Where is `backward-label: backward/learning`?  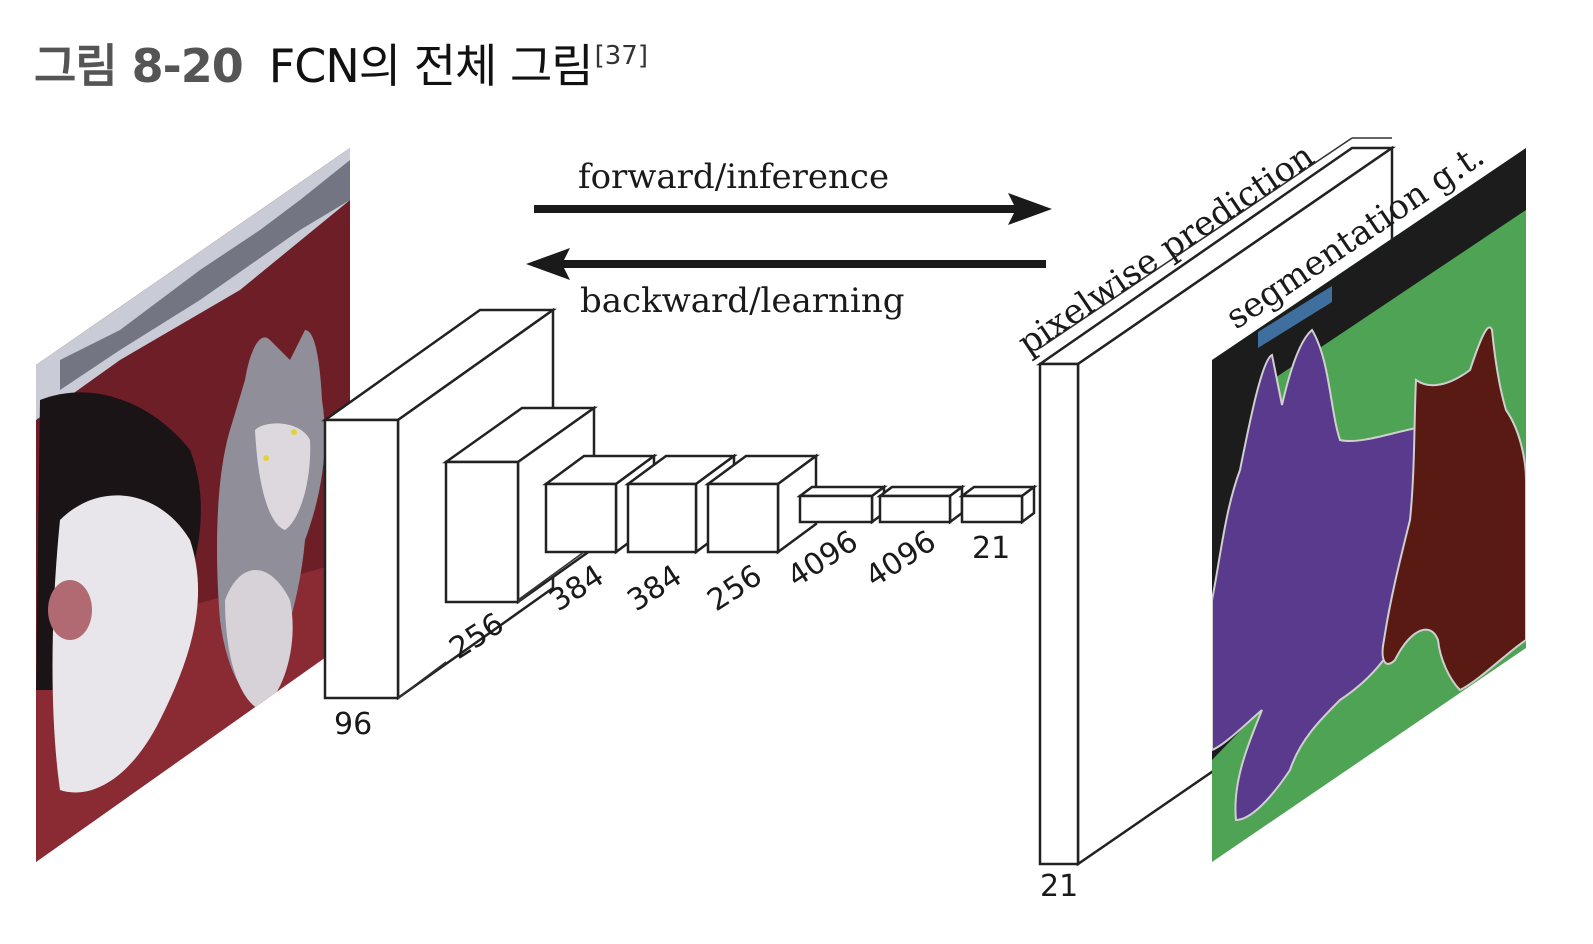
backward-label: backward/learning is located at coordinates (742, 301).